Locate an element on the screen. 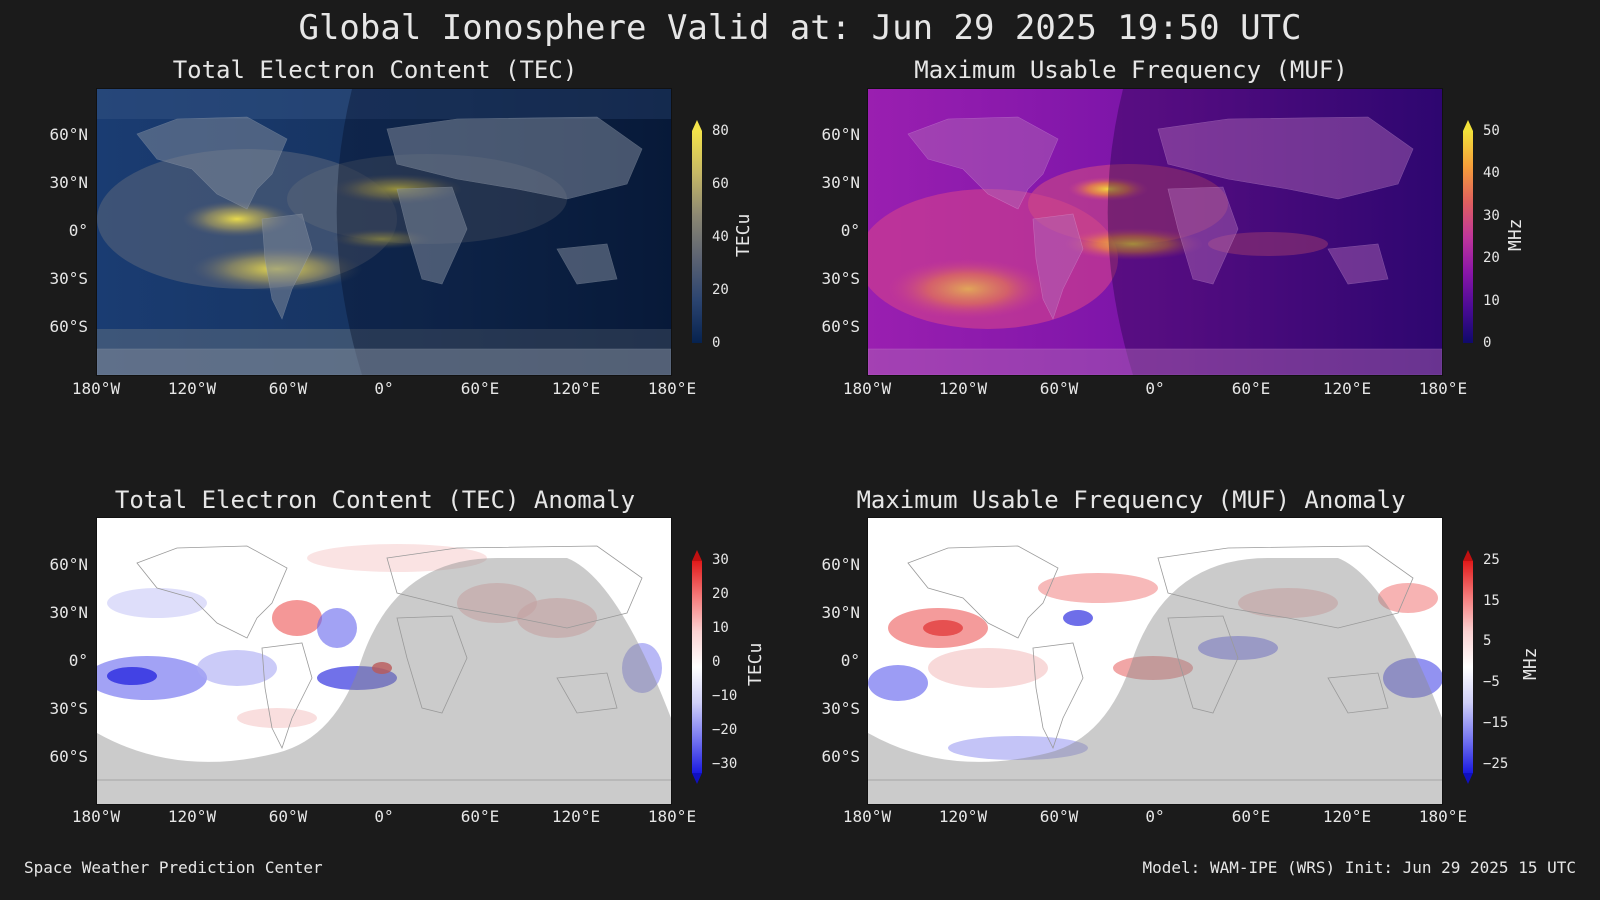 This screenshot has height=900, width=1600. tec-lat-30s: 30°S is located at coordinates (68, 278).